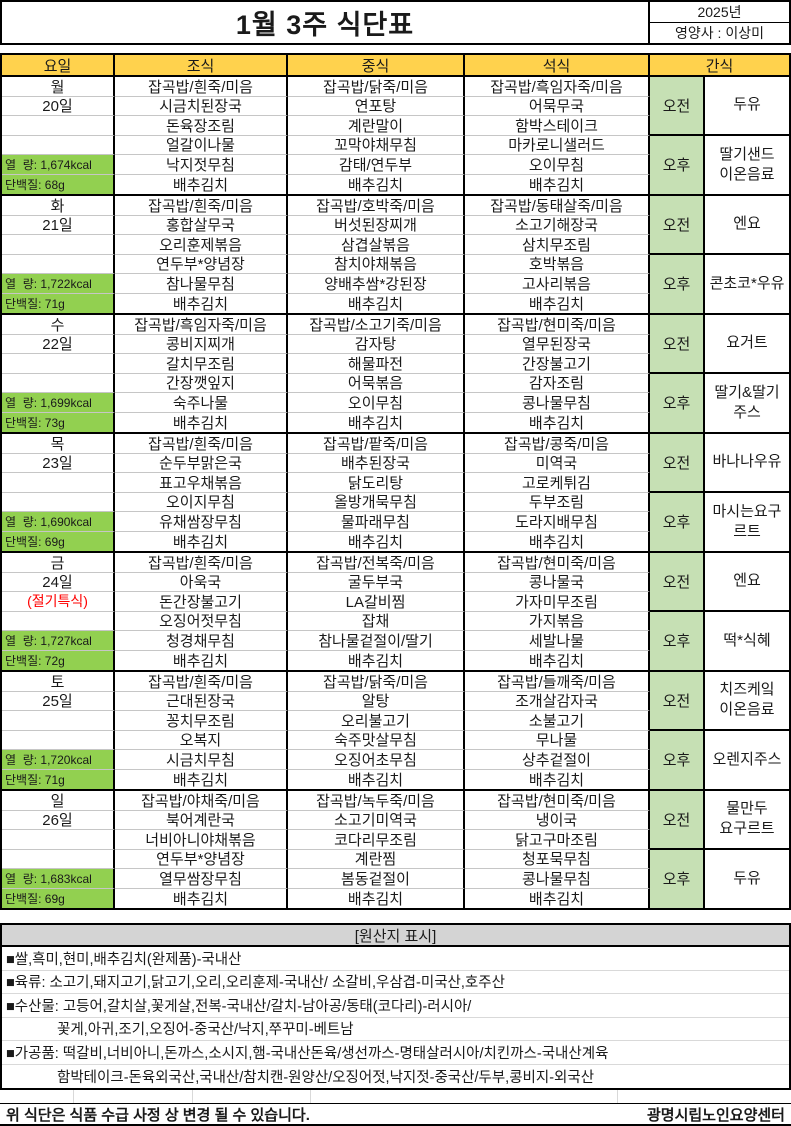 The image size is (791, 1126). Describe the element at coordinates (201, 801) in the screenshot. I see `breakfast-item: 잡곡밥/야채죽/미음` at that location.